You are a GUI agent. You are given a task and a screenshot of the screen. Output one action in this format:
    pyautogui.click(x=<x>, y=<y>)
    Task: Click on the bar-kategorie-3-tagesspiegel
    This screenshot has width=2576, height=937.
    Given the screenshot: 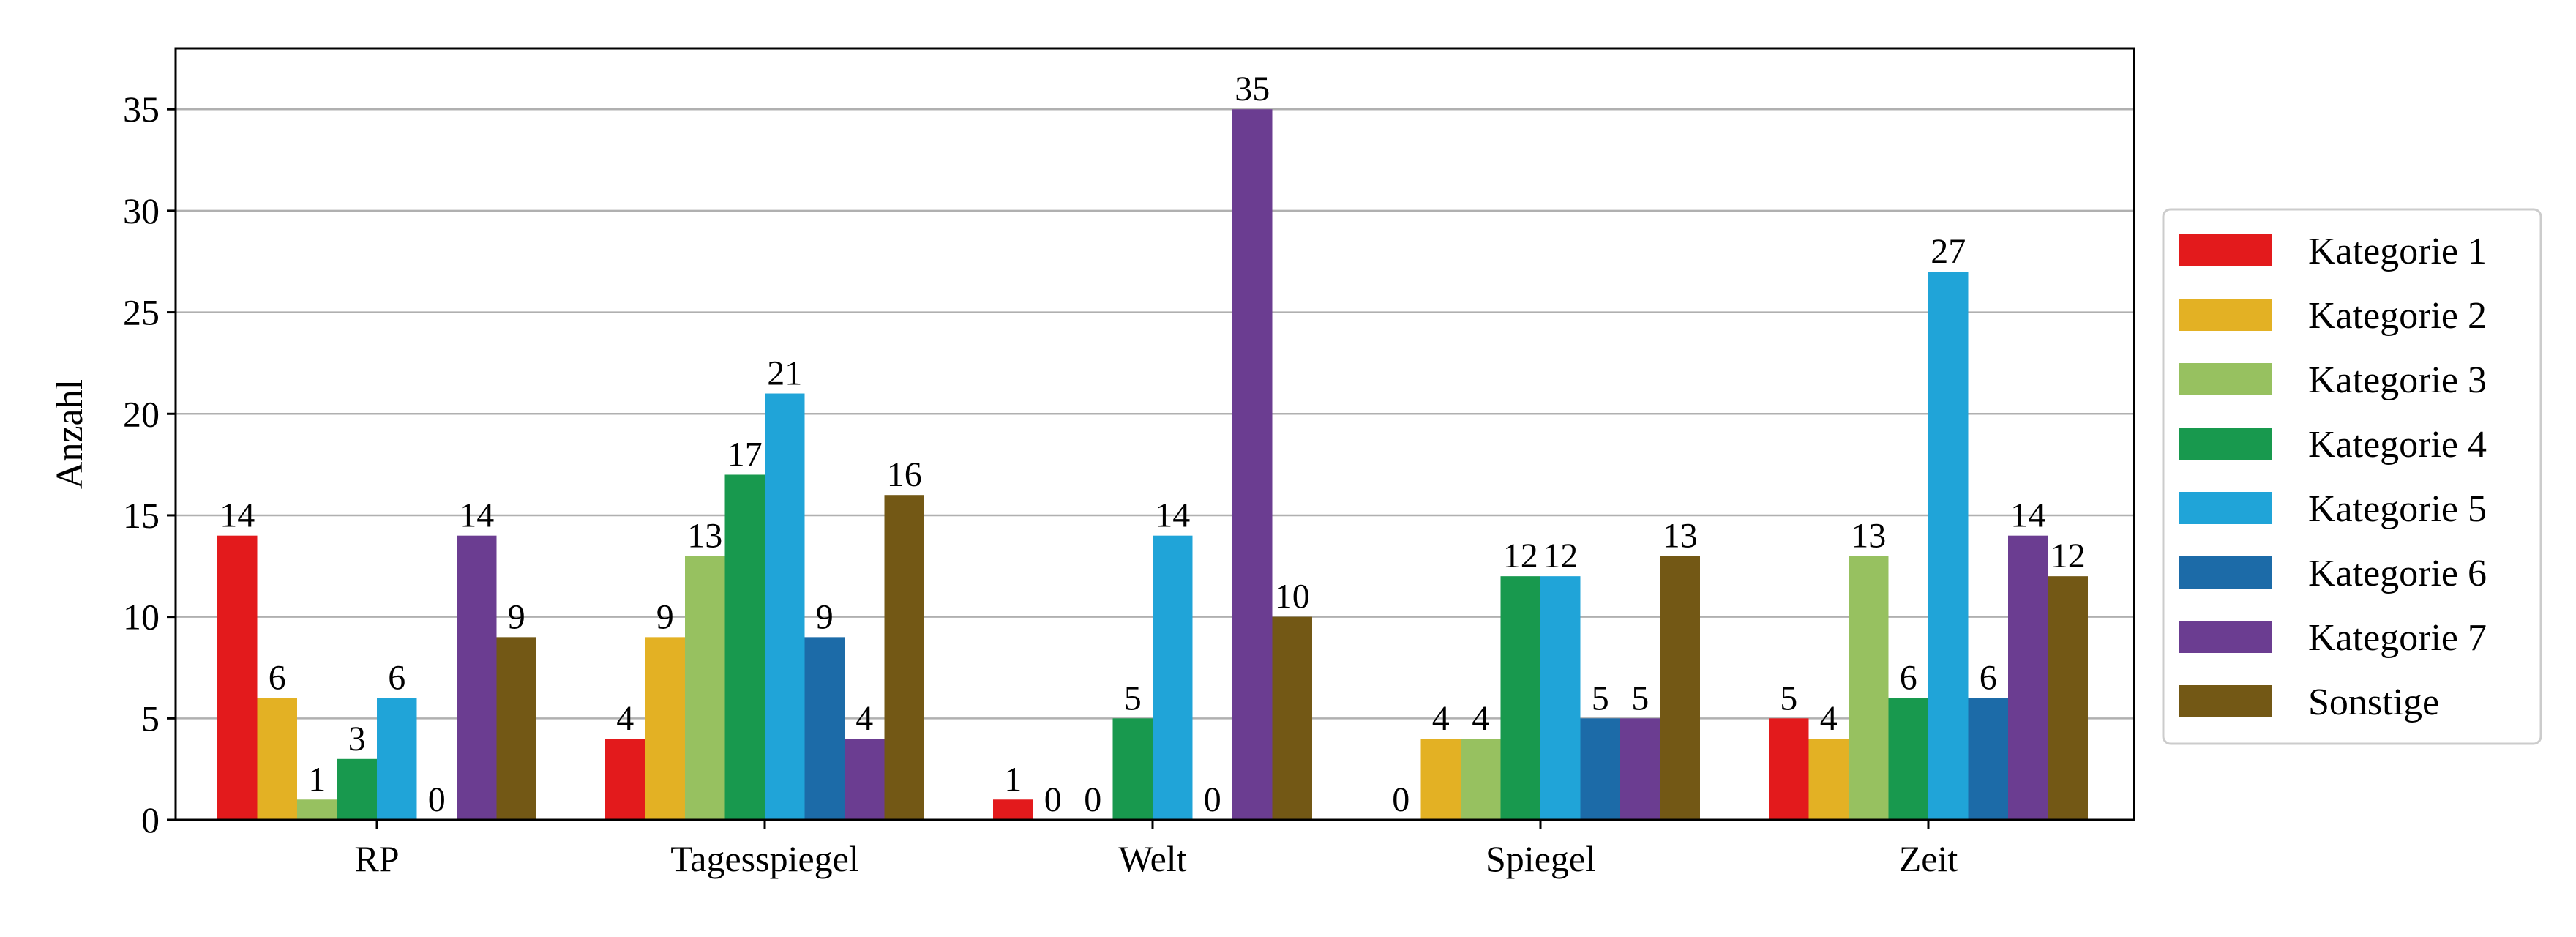 What is the action you would take?
    pyautogui.click(x=705, y=688)
    